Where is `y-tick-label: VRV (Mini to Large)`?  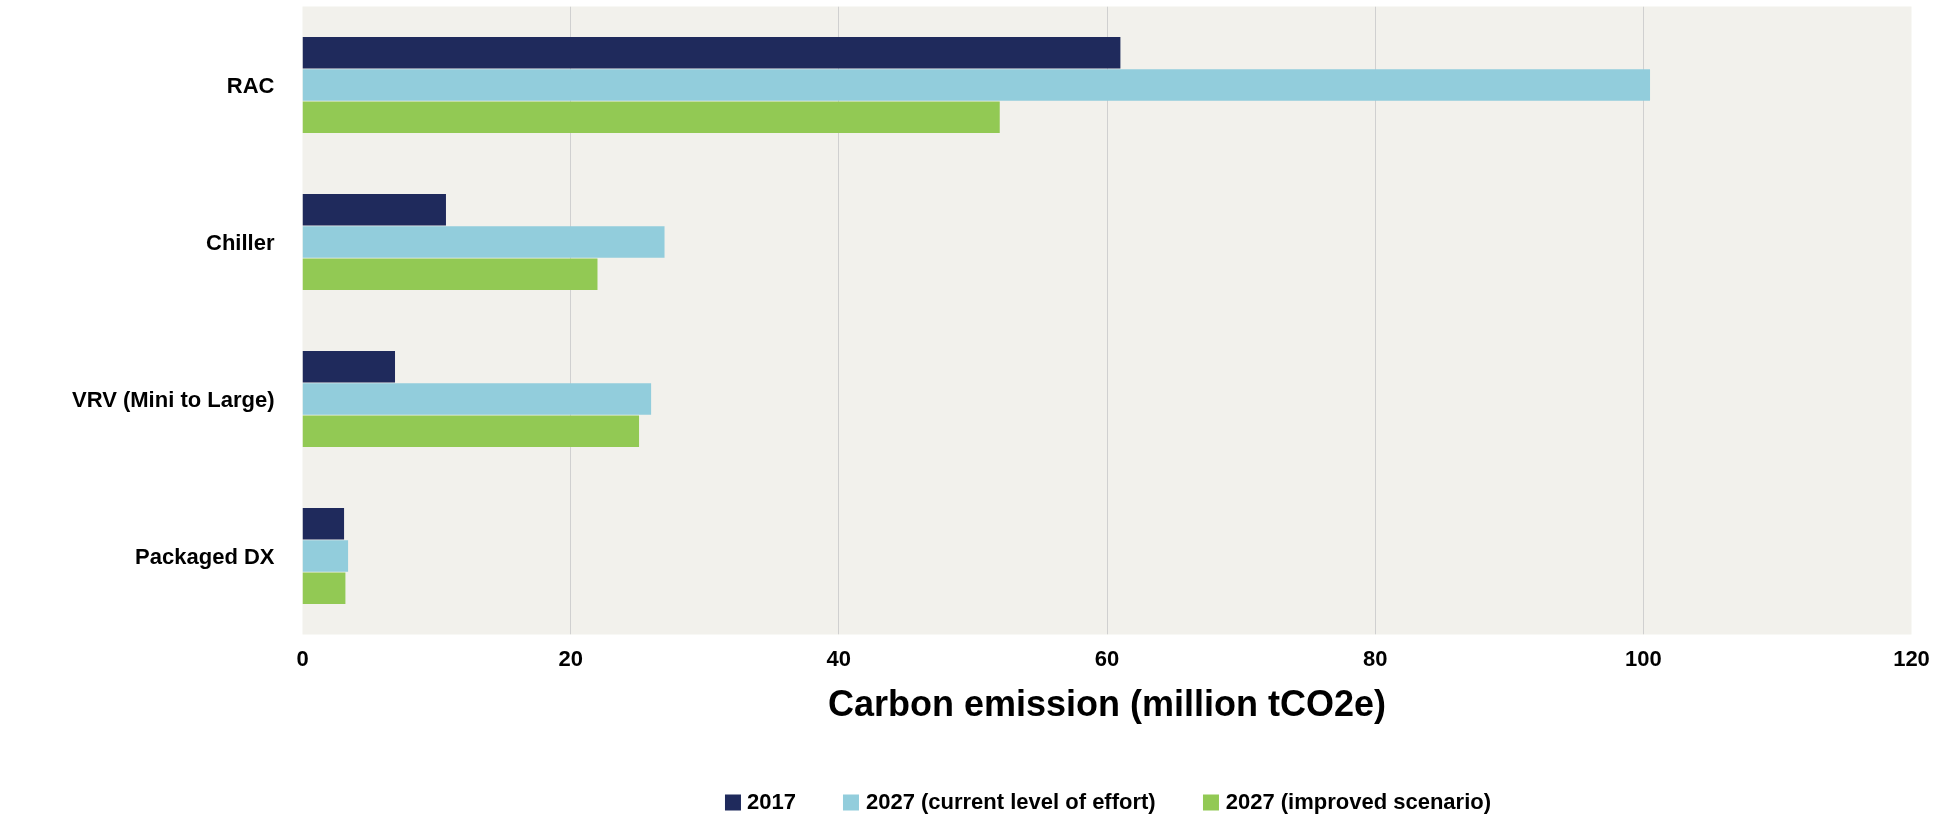
y-tick-label: VRV (Mini to Large) is located at coordinates (173, 399).